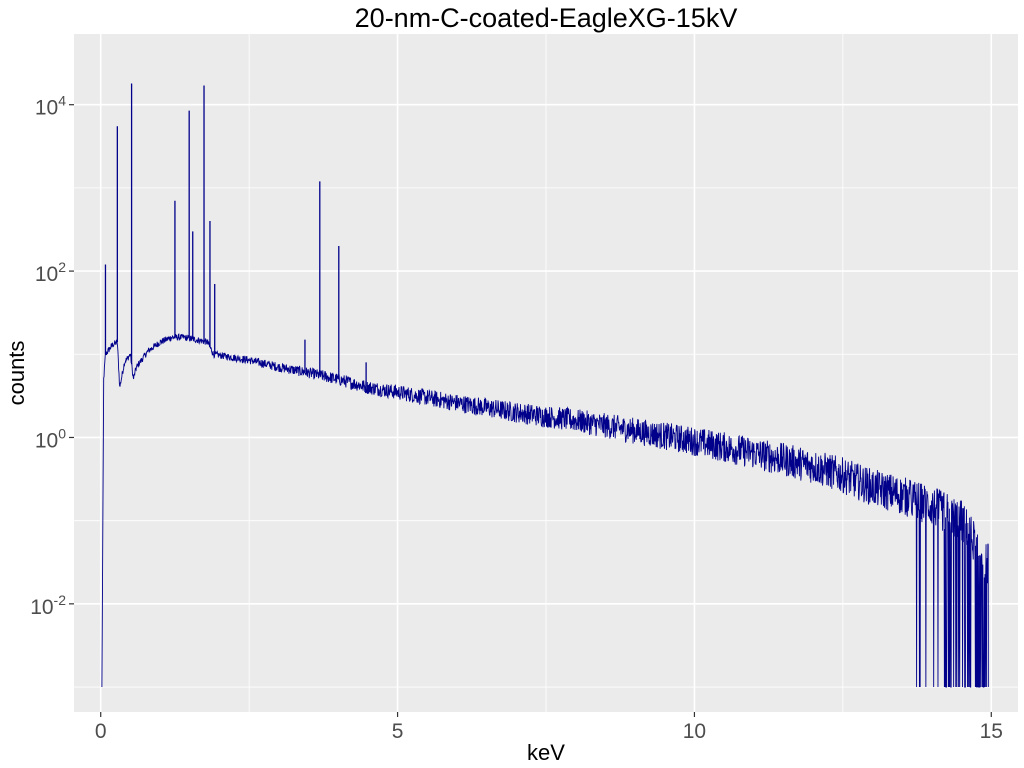  I want to click on y-tick-label: 10⁰, so click(50, 438).